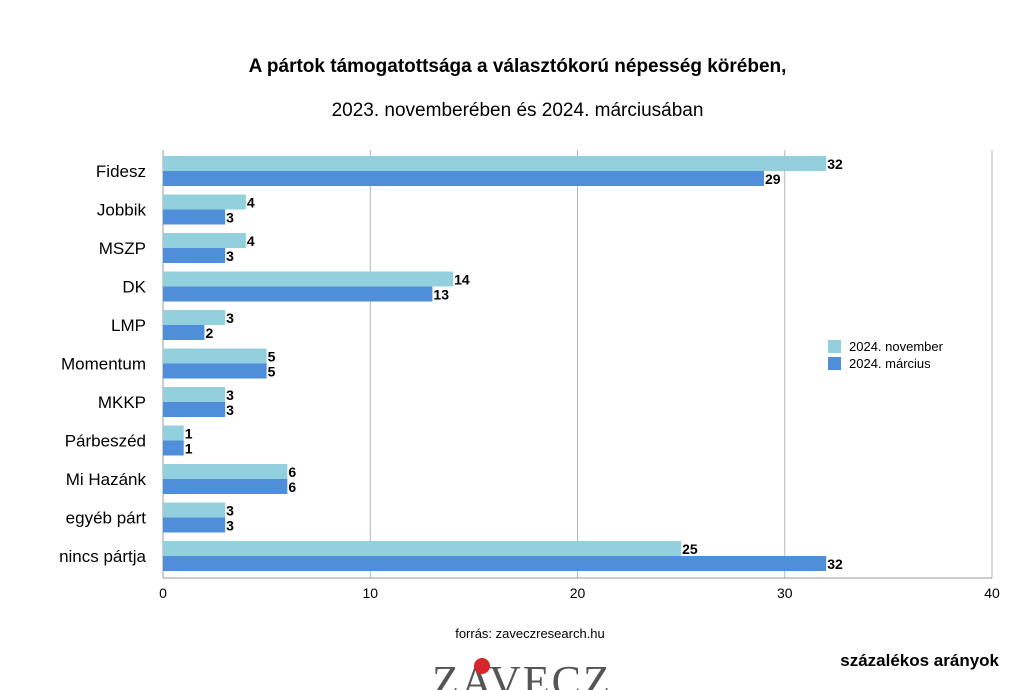 This screenshot has width=1035, height=690. I want to click on source-text: forrás: zaveczresearch.hu, so click(530, 633).